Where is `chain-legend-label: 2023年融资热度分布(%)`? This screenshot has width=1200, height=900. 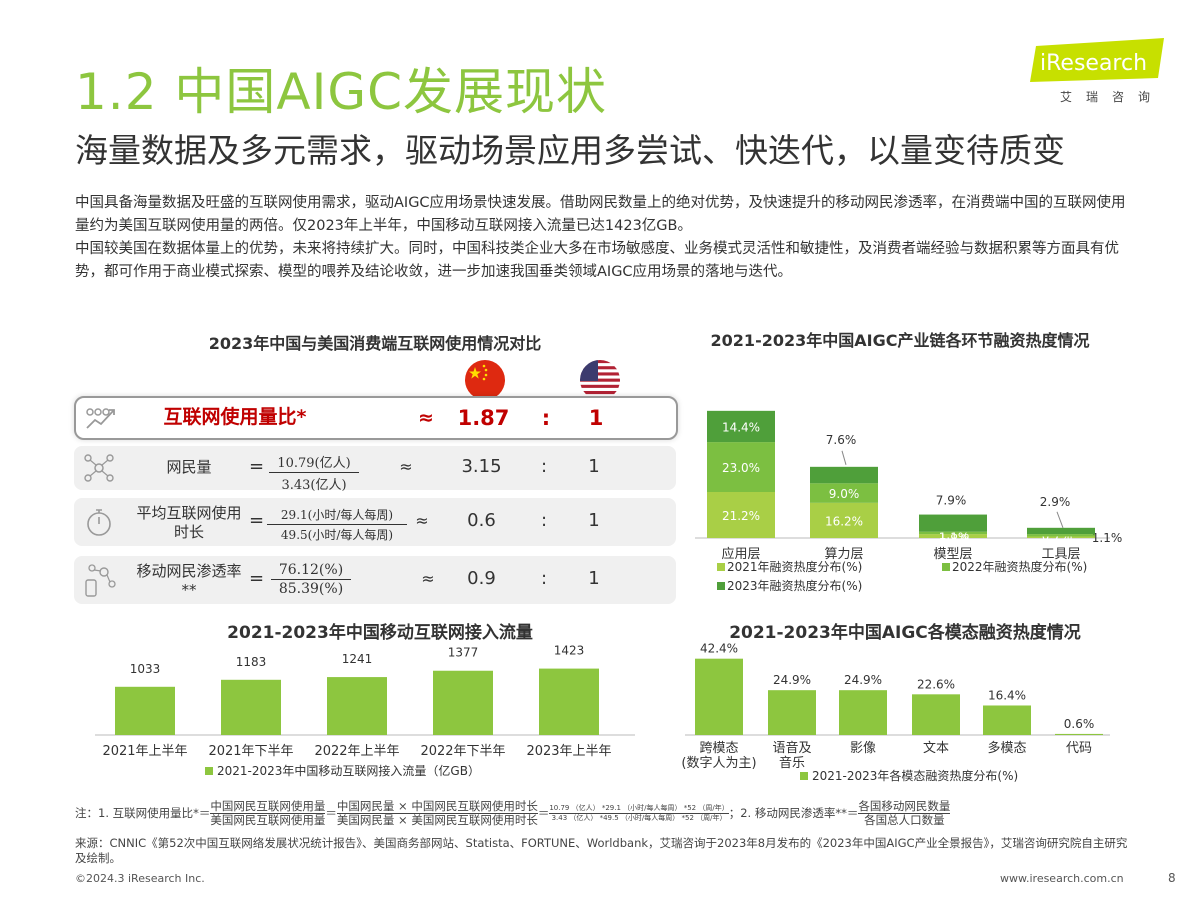
chain-legend-label: 2023年融资热度分布(%) is located at coordinates (794, 585).